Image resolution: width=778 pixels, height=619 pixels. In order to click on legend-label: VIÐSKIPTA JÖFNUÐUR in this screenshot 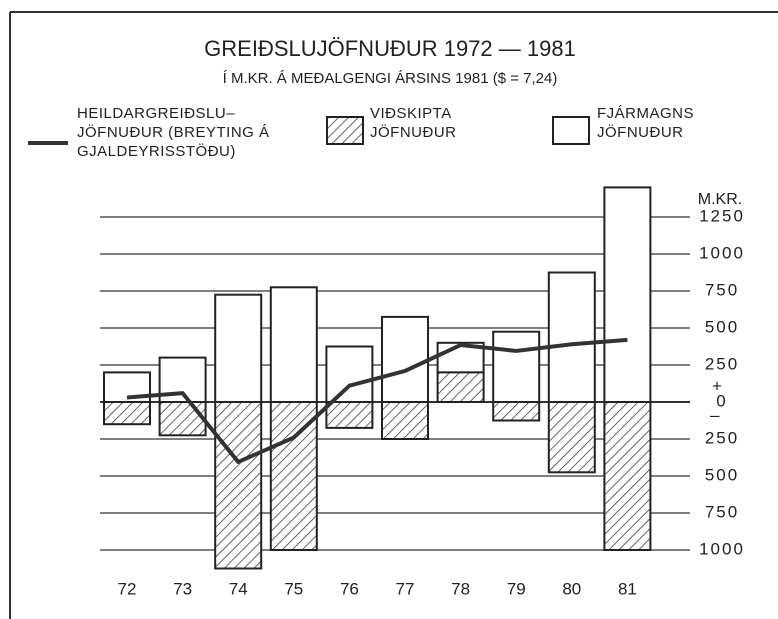, I will do `click(413, 123)`.